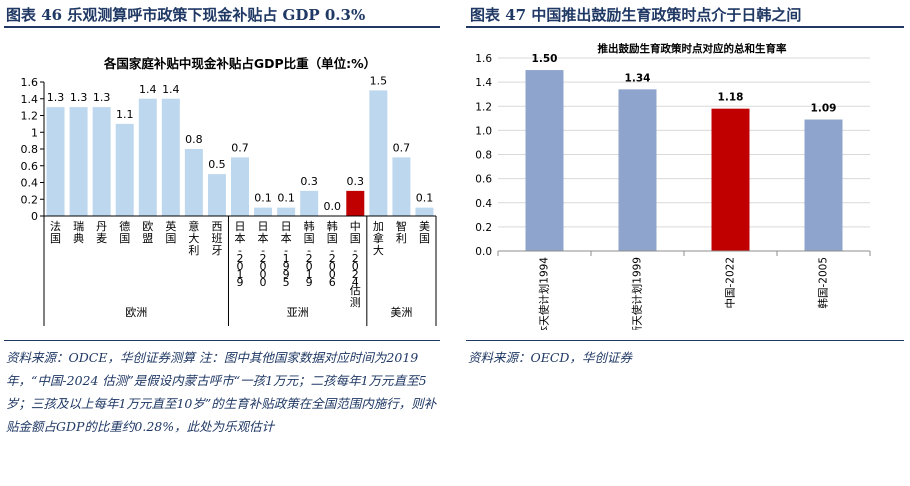 This screenshot has width=910, height=486. What do you see at coordinates (355, 264) in the screenshot?
I see `category-label: 中国-2 0 2 4 估测` at bounding box center [355, 264].